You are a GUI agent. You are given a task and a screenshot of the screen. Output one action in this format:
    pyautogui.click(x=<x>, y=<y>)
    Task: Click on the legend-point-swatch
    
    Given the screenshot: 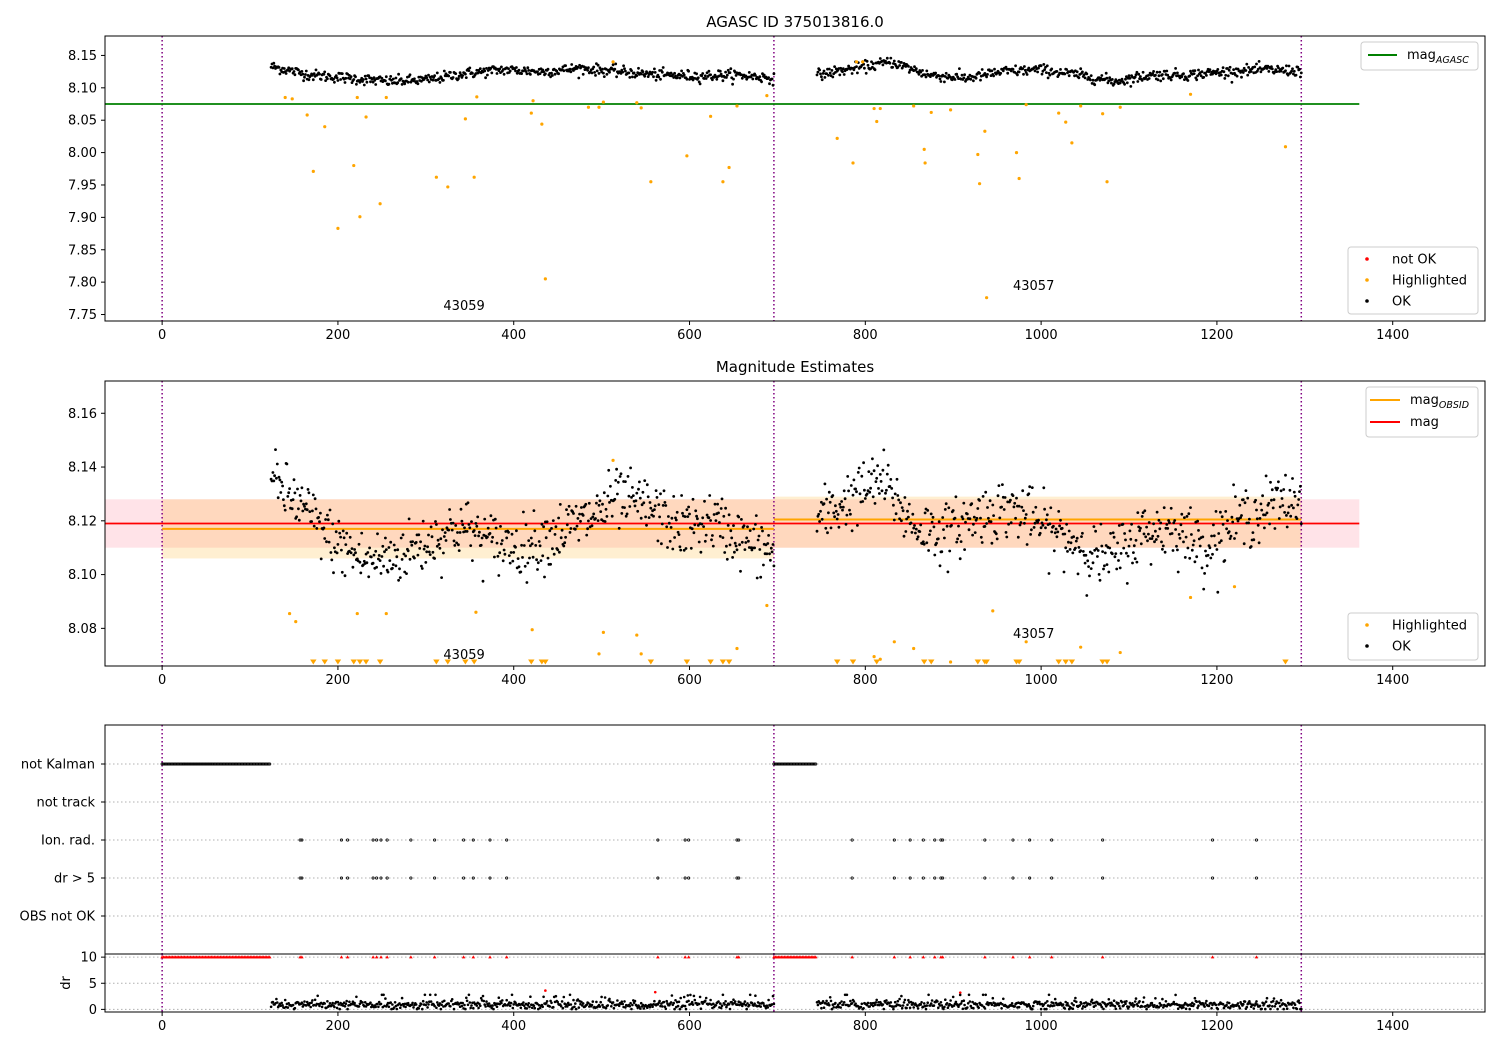 What is the action you would take?
    pyautogui.click(x=1367, y=646)
    